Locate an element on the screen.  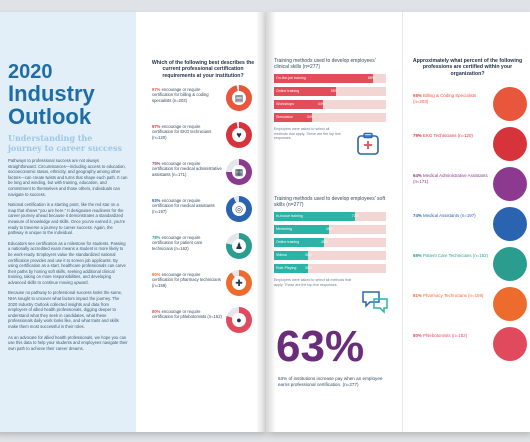
profession-label: Phlebotomists (n=152) is located at coordinates (445, 336).